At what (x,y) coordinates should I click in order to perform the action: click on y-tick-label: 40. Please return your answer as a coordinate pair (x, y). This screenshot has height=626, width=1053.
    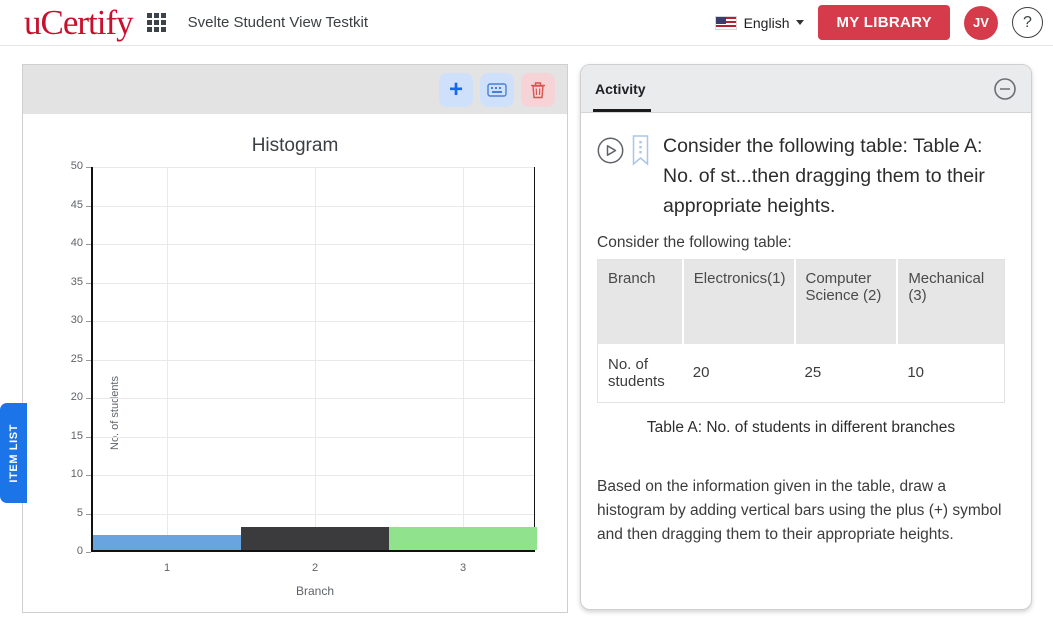
    Looking at the image, I should click on (76, 243).